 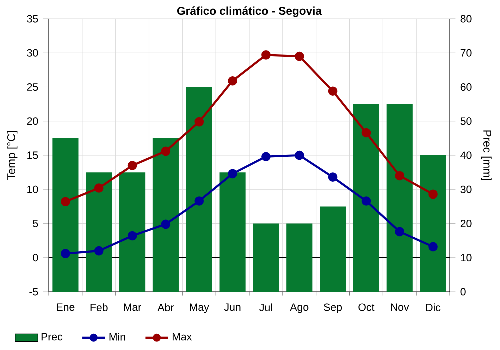 I want to click on y-tick-label: 5, so click(x=35, y=224).